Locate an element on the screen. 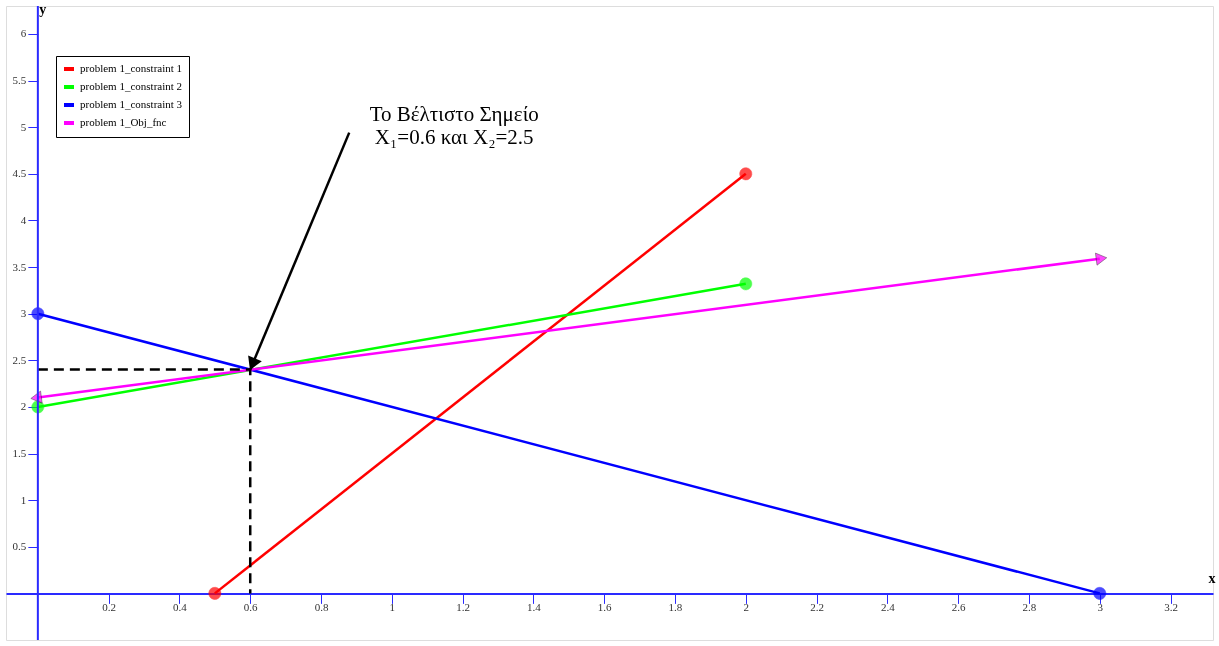  x-tick-label: 2.6 is located at coordinates (959, 606).